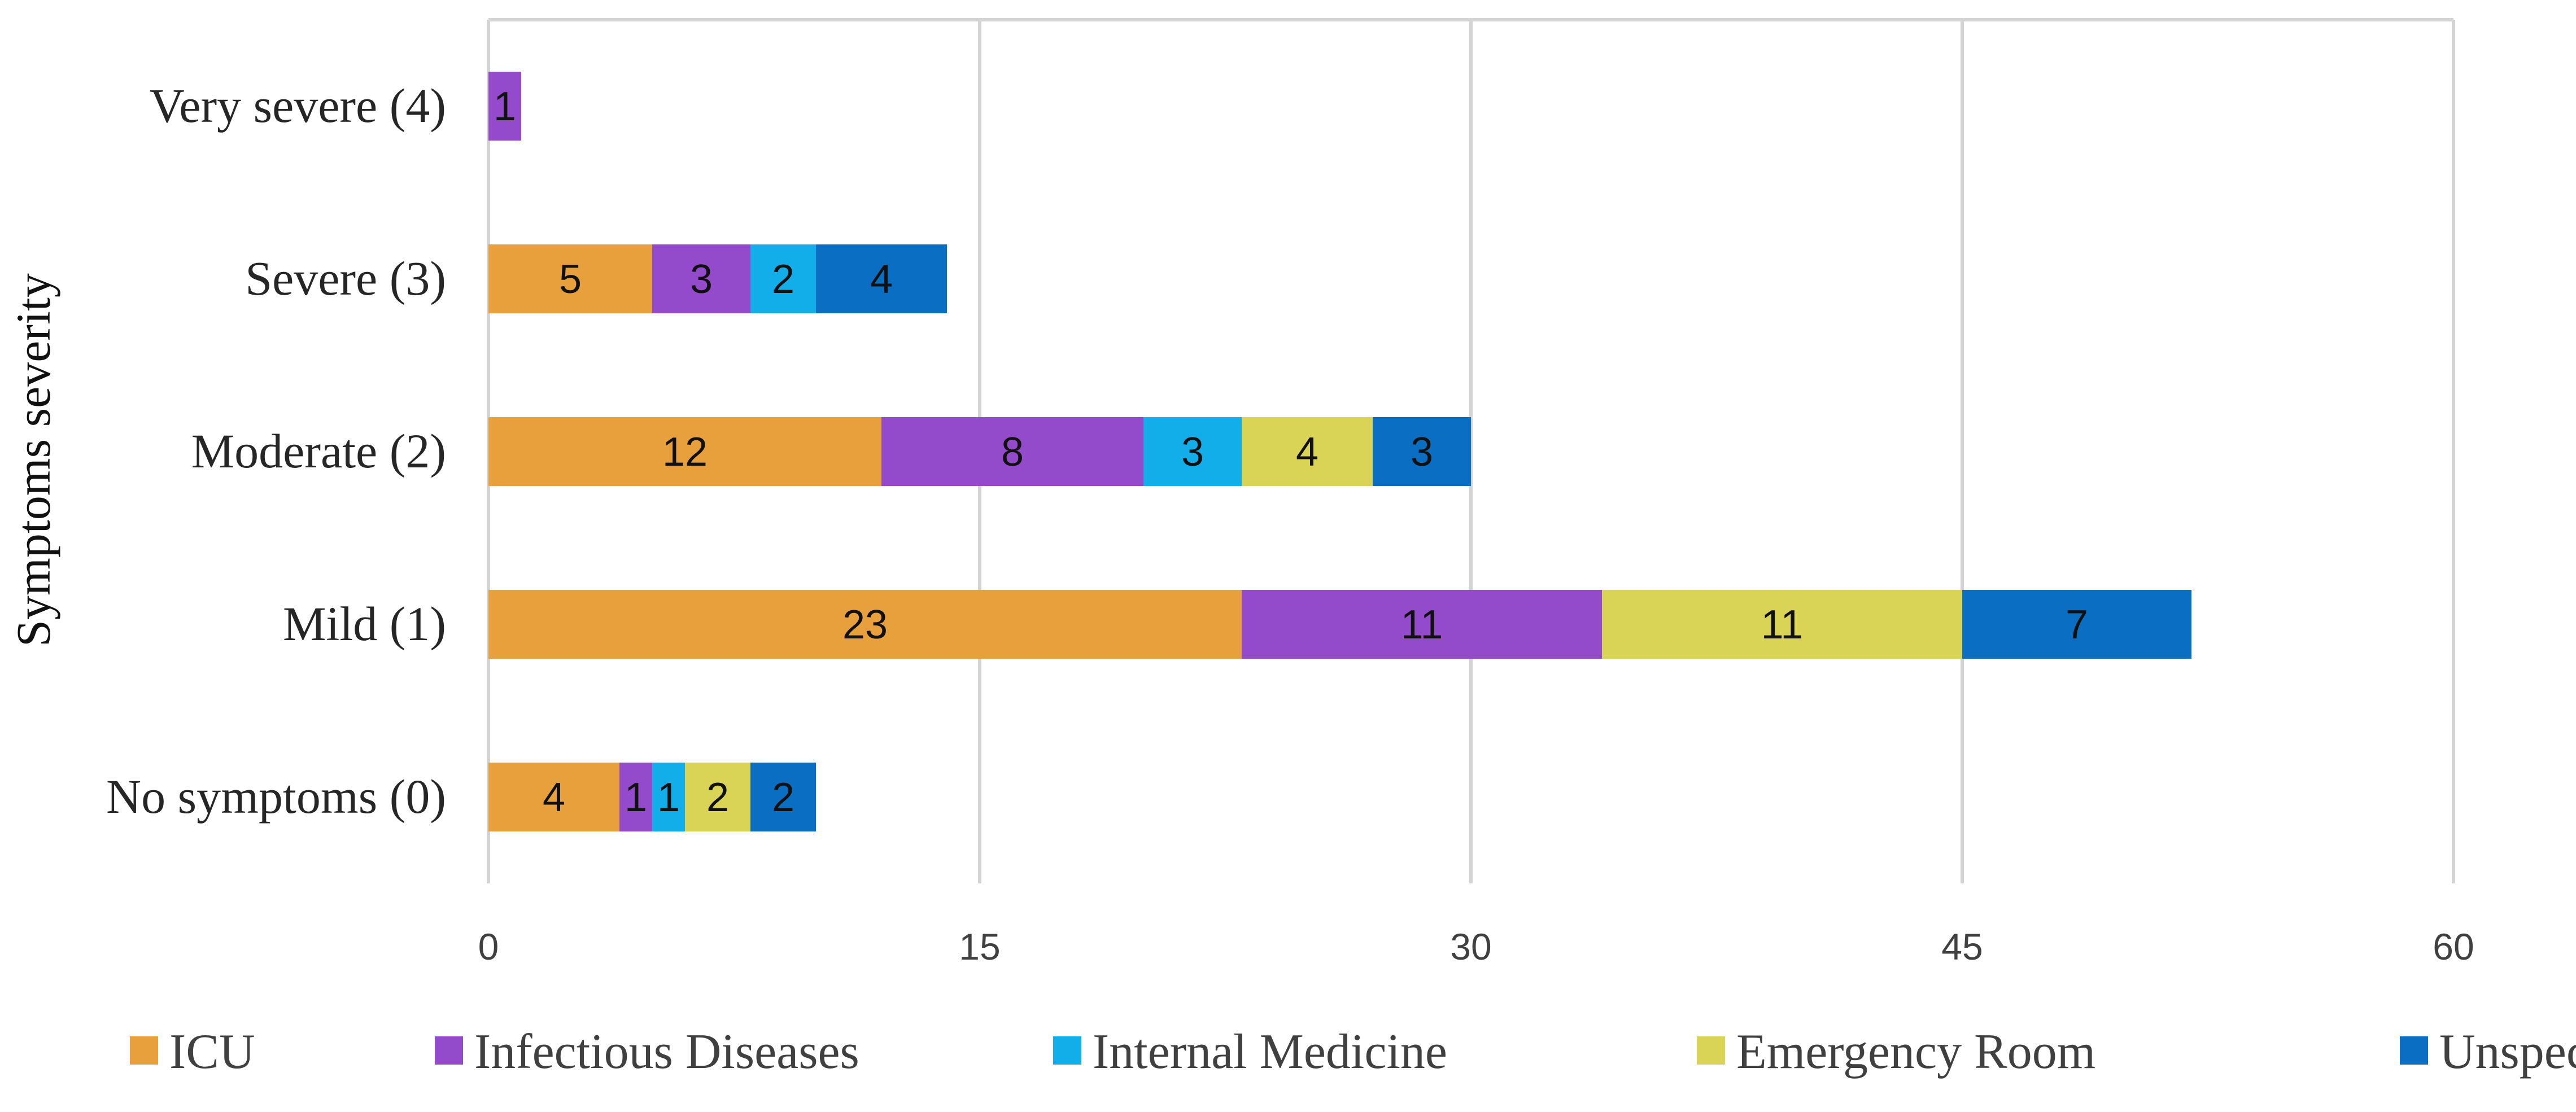 Image resolution: width=2576 pixels, height=1112 pixels. What do you see at coordinates (298, 106) in the screenshot?
I see `category-label-very-severe-4: Very severe (4)` at bounding box center [298, 106].